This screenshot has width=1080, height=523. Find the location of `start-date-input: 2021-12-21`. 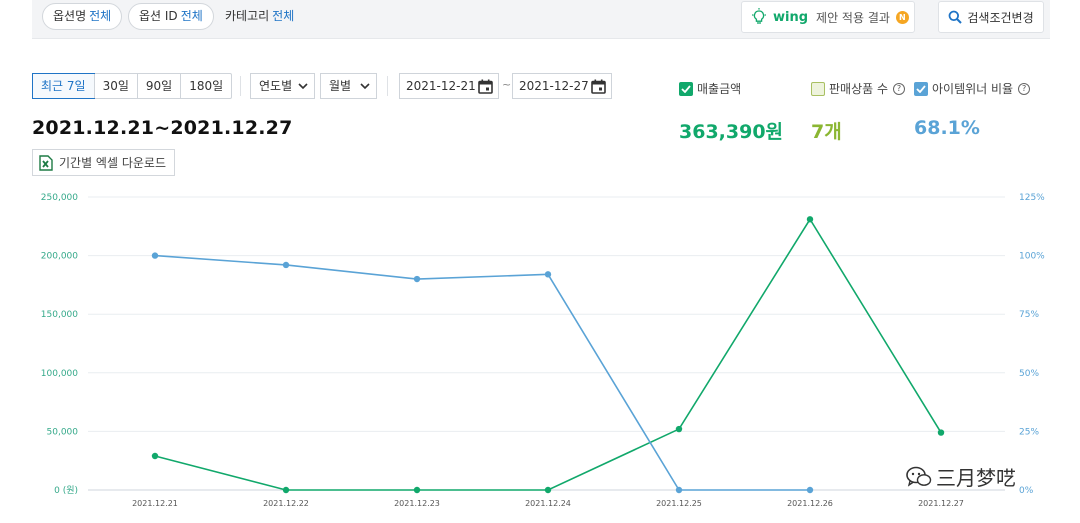

start-date-input: 2021-12-21 is located at coordinates (449, 86).